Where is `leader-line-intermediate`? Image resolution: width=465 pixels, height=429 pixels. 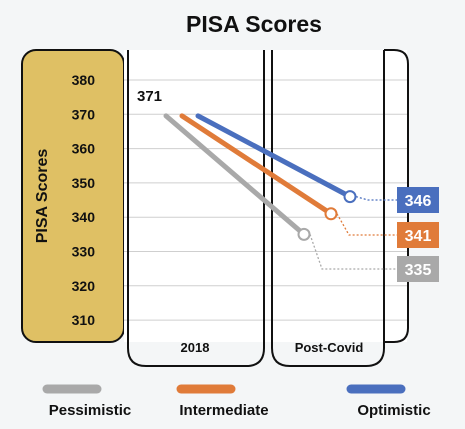 leader-line-intermediate is located at coordinates (366, 224).